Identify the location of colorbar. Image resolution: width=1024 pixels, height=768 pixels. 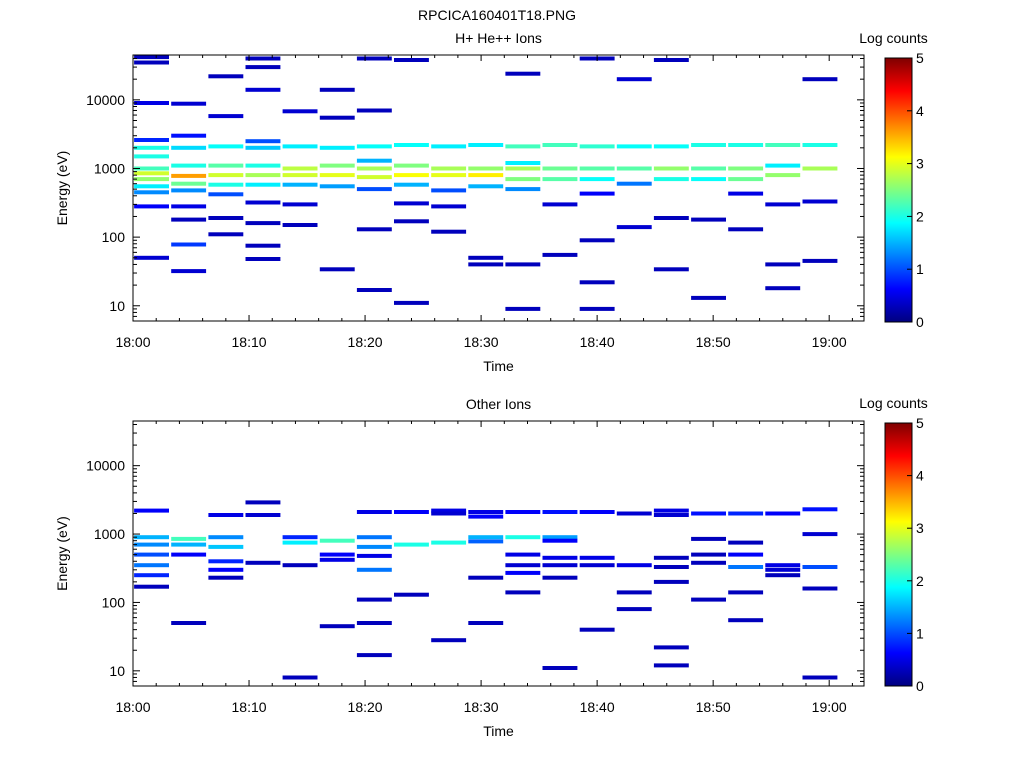
(898, 554).